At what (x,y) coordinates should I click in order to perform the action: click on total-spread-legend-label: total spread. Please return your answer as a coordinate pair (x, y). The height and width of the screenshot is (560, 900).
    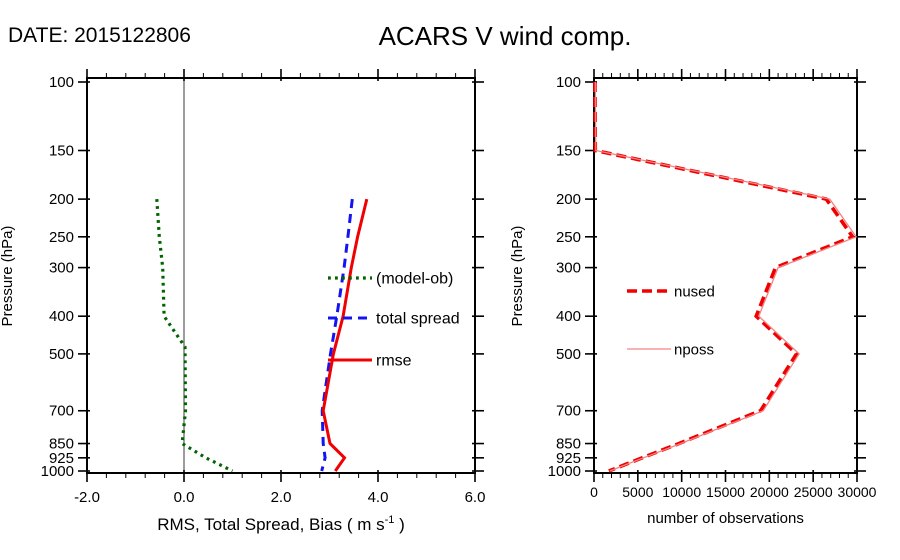
    Looking at the image, I should click on (418, 319).